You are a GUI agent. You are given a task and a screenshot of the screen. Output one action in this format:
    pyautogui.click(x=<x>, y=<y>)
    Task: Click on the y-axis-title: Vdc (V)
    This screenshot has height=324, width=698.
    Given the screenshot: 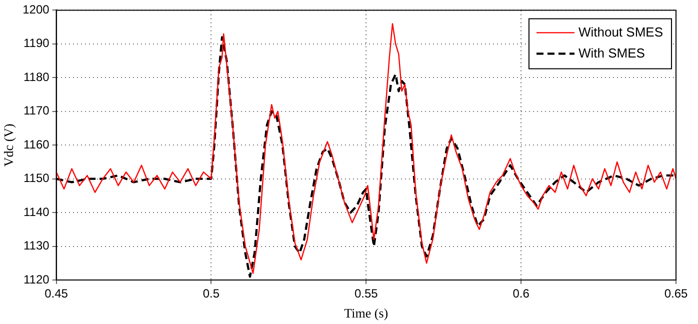 What is the action you would take?
    pyautogui.click(x=8, y=145)
    